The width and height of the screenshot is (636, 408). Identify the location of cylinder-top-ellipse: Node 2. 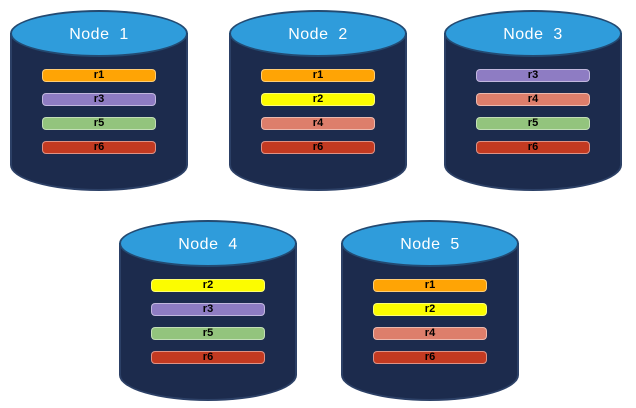
(318, 33).